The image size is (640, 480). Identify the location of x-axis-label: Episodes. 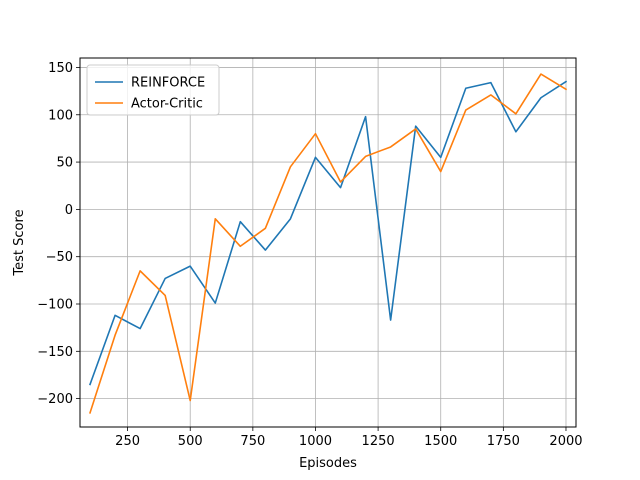
(328, 463).